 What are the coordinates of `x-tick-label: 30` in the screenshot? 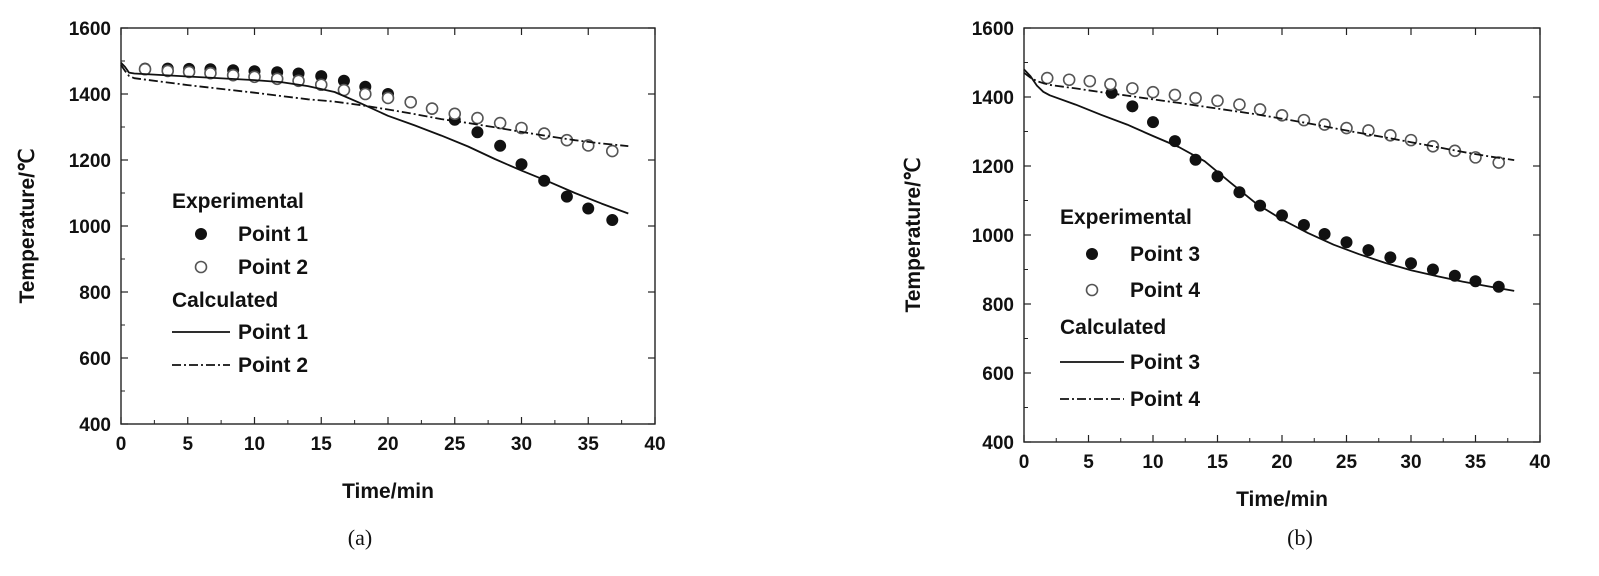 It's located at (1410, 462).